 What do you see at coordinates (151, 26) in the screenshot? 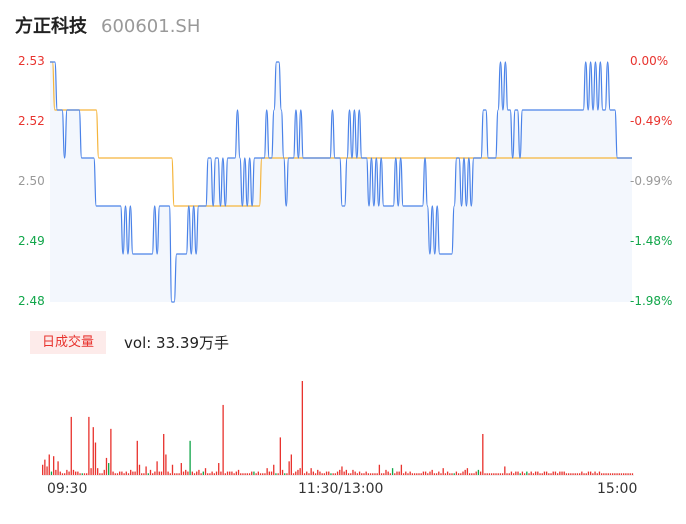
I see `stock-code: 600601.SH` at bounding box center [151, 26].